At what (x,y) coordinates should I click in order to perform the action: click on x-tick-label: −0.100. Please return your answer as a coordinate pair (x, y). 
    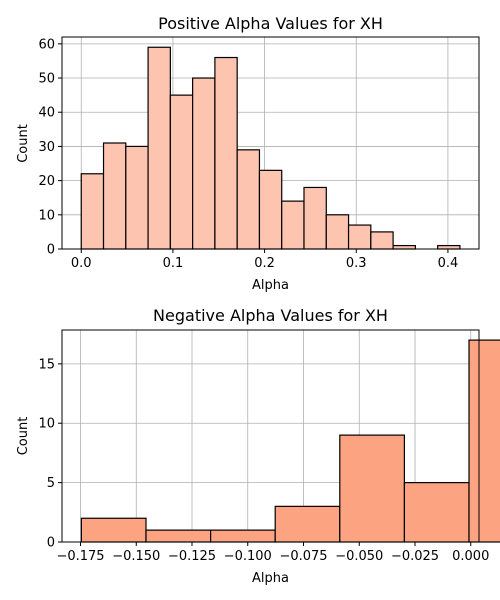
    Looking at the image, I should click on (248, 556).